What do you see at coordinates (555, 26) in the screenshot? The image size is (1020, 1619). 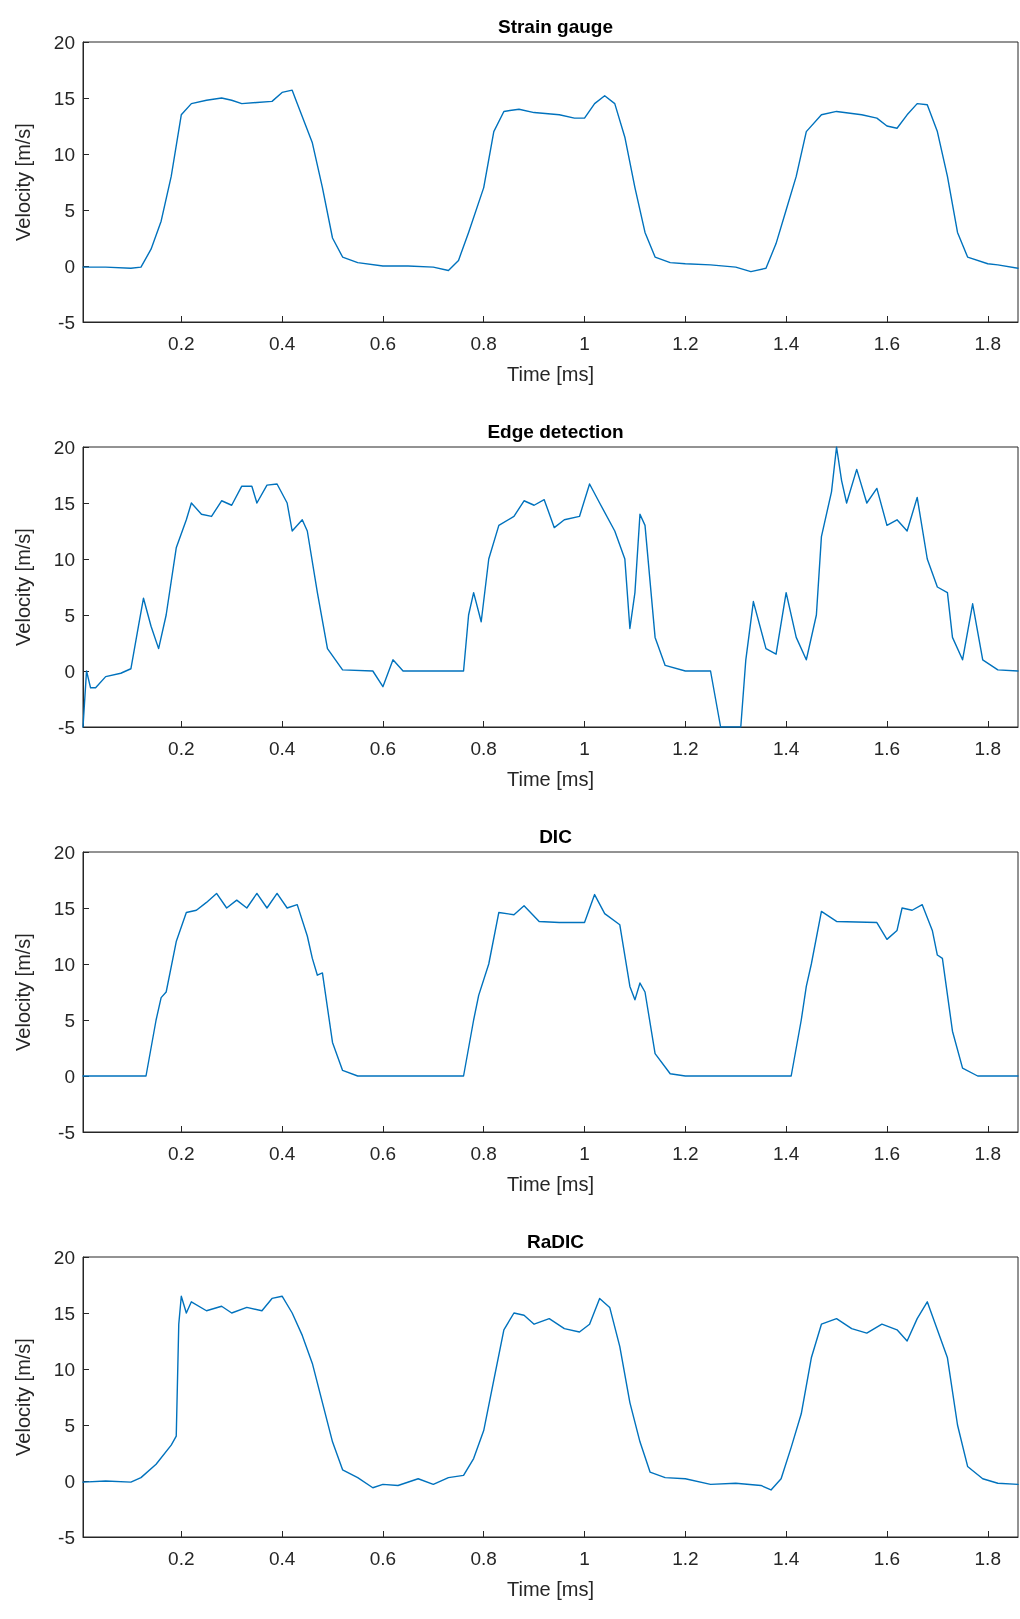 I see `chart-title: Strain gauge` at bounding box center [555, 26].